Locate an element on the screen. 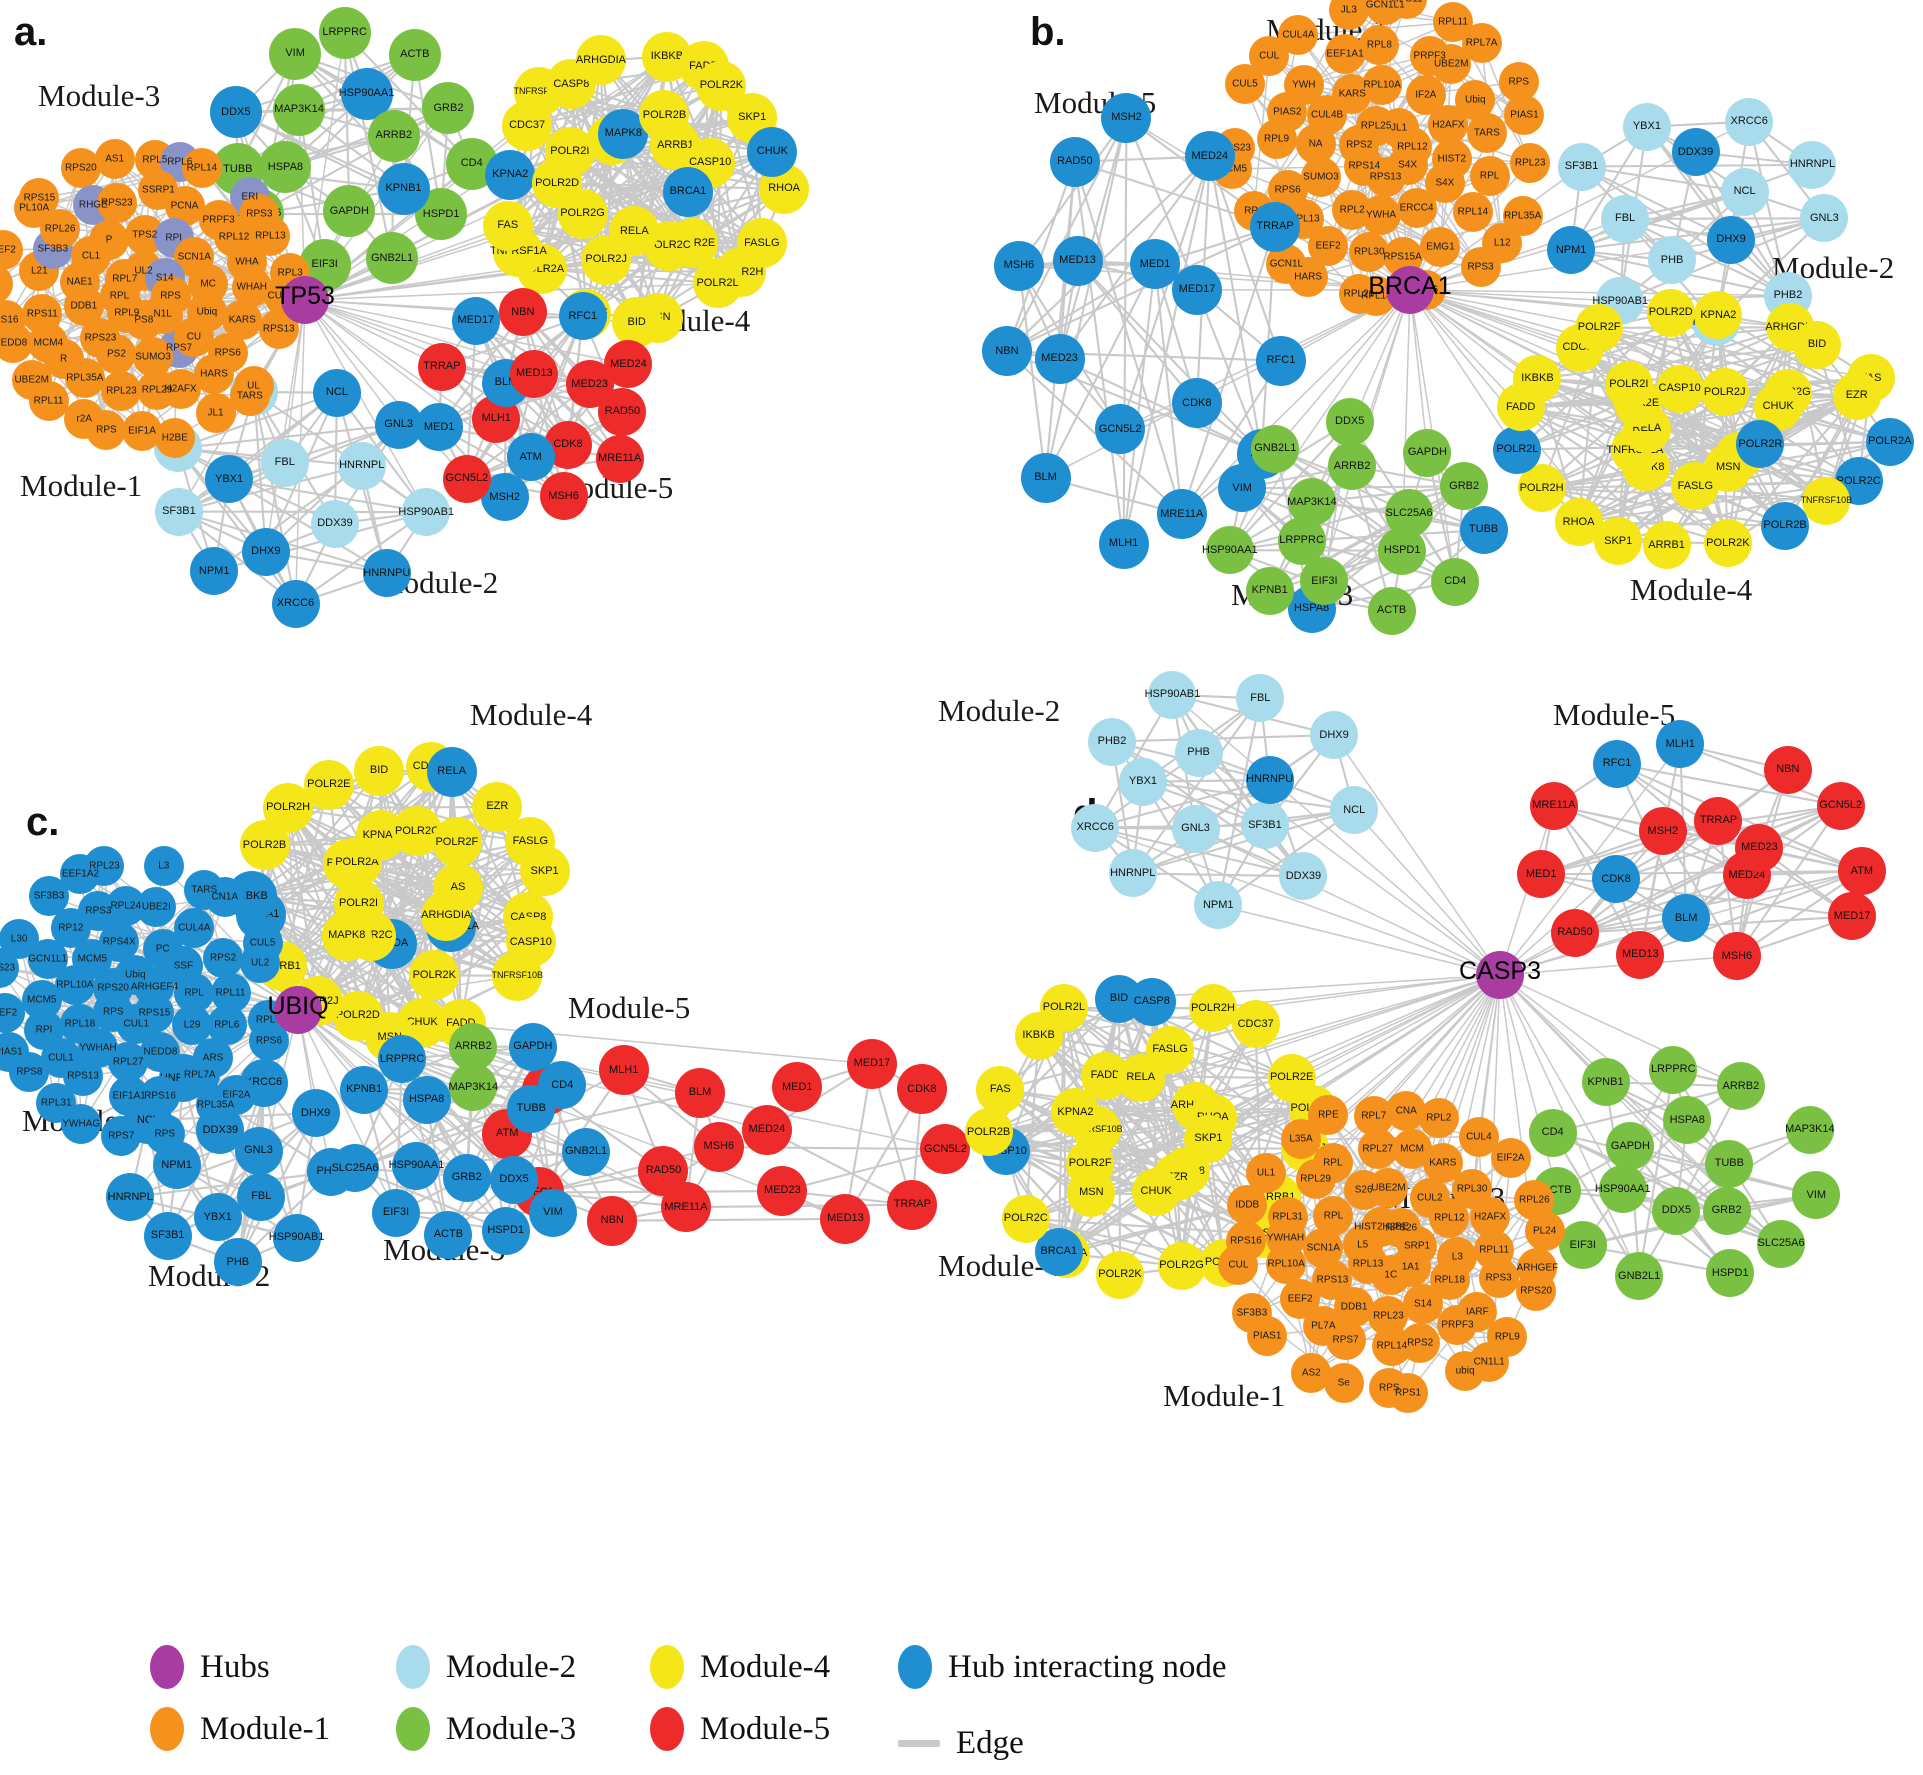  panel-b-m5-node-med17: MED17 is located at coordinates (1197, 289).